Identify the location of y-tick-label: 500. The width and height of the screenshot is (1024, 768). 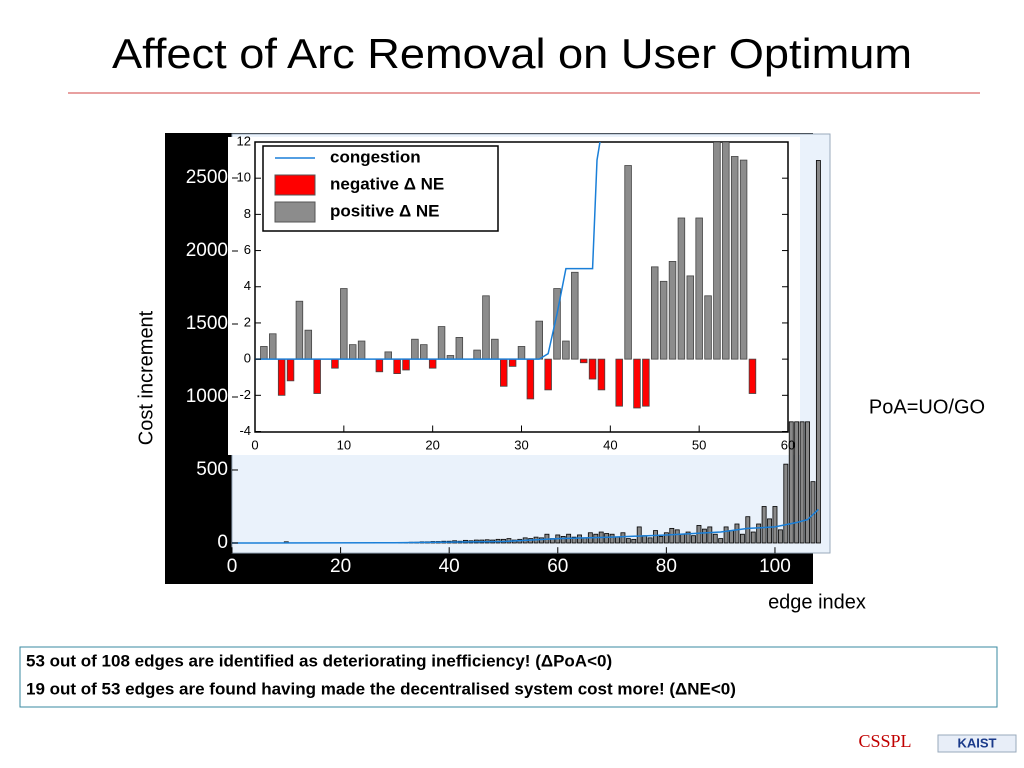
(212, 469).